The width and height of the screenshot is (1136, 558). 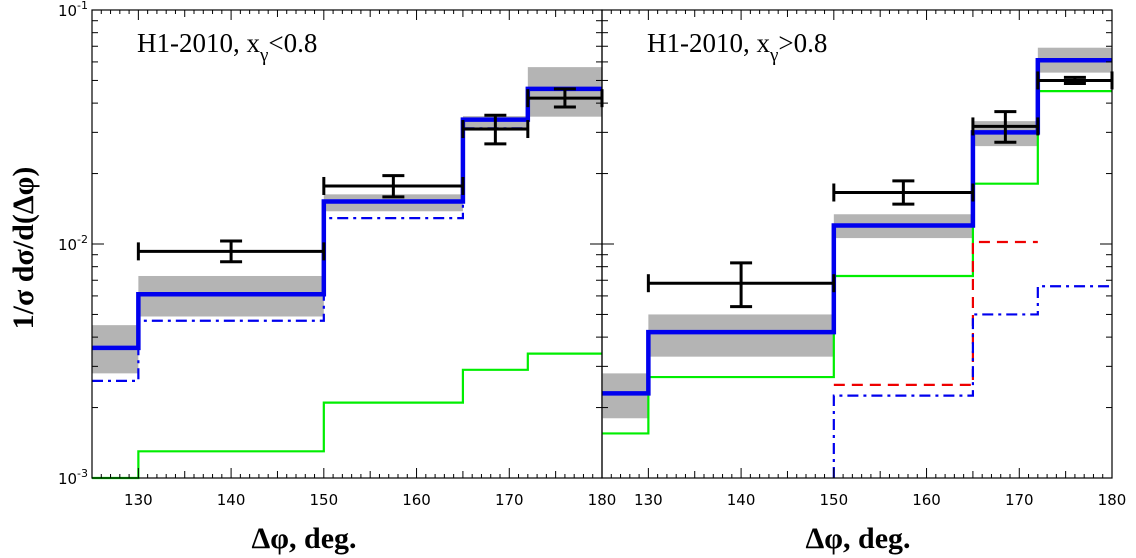 I want to click on panel-title-right-sub: γ, so click(x=773, y=55).